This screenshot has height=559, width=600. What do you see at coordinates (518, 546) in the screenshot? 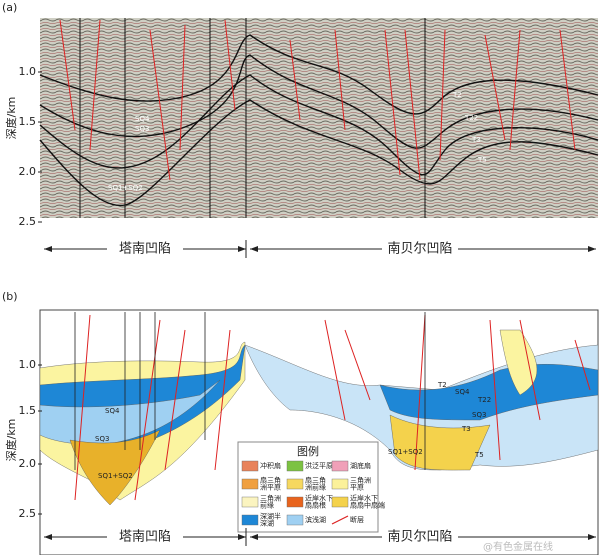
I see `watermark: @有色金属在线` at bounding box center [518, 546].